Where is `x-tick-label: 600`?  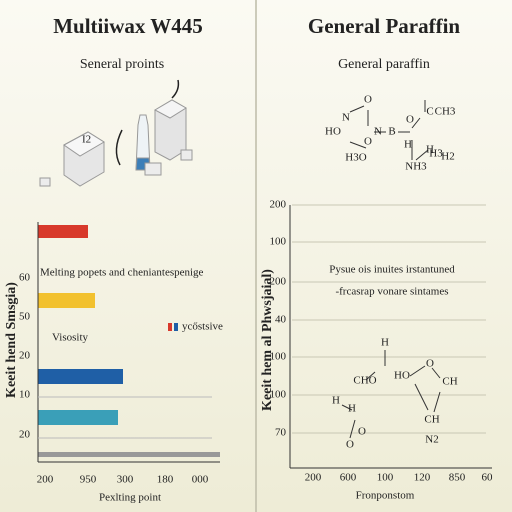
x-tick-label: 600 is located at coordinates (348, 478).